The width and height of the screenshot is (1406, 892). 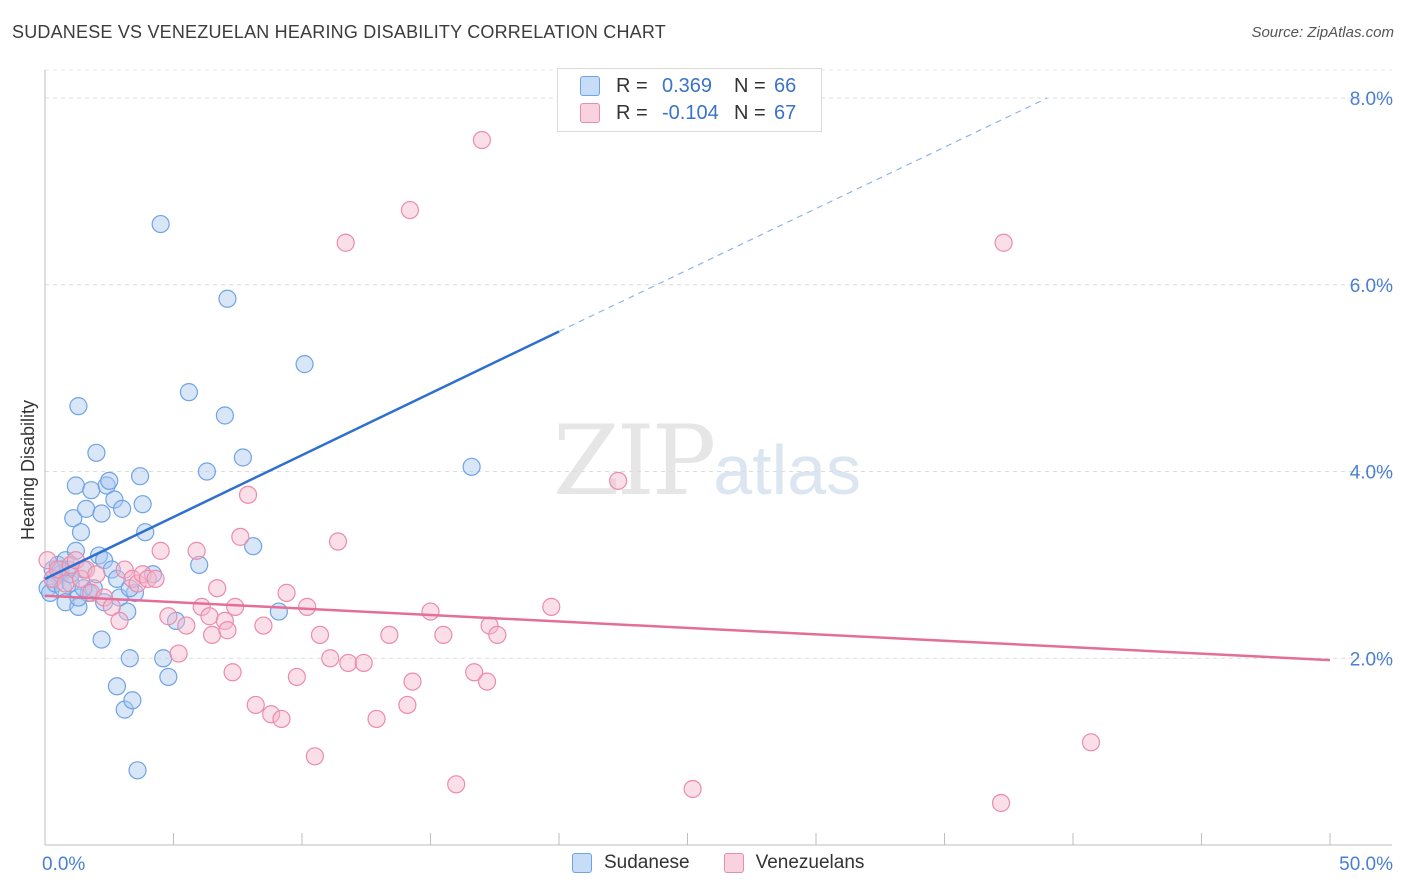 I want to click on y-tick-label: 4.0%, so click(x=1371, y=473).